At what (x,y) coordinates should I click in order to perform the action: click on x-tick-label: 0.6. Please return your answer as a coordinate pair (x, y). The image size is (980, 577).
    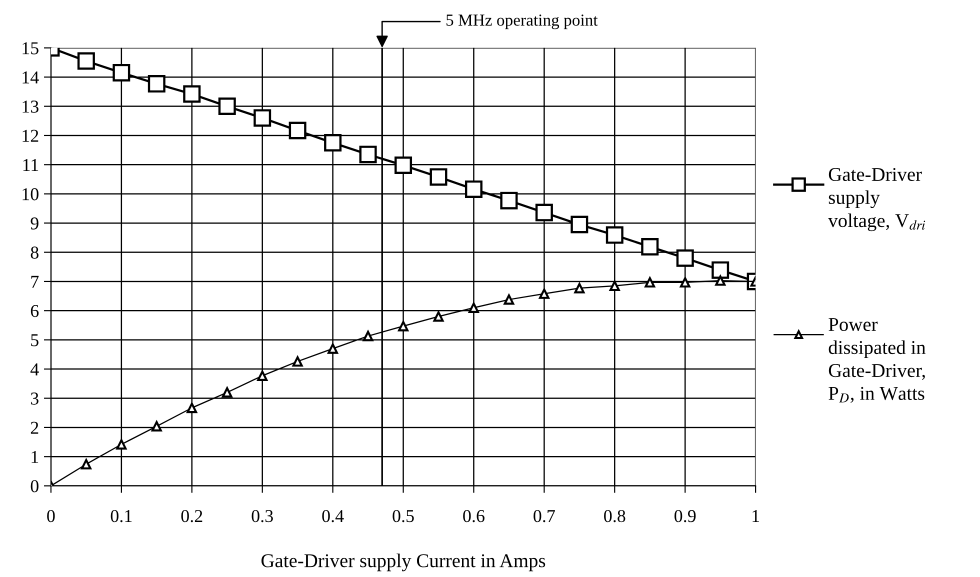
    Looking at the image, I should click on (473, 516).